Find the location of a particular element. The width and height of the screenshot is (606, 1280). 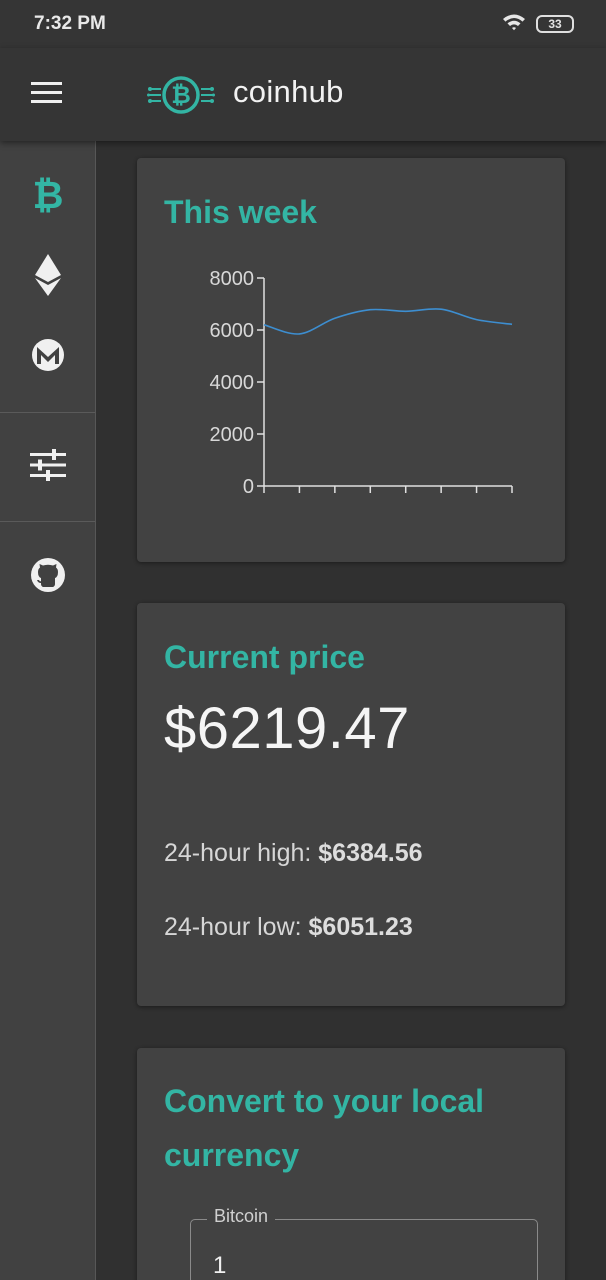

current-price-value: $6219.47 is located at coordinates (287, 728).